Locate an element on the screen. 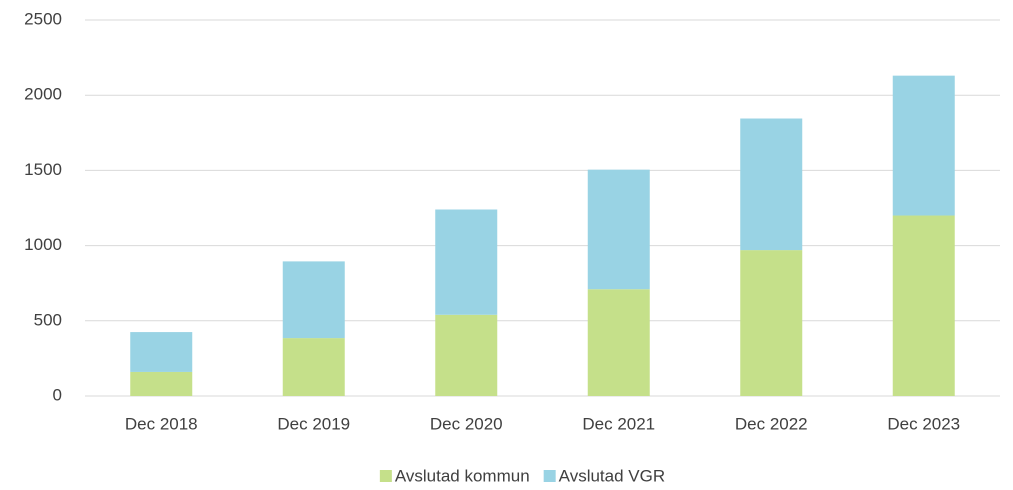 The width and height of the screenshot is (1013, 490). y-tick-label: 1000 is located at coordinates (43, 244).